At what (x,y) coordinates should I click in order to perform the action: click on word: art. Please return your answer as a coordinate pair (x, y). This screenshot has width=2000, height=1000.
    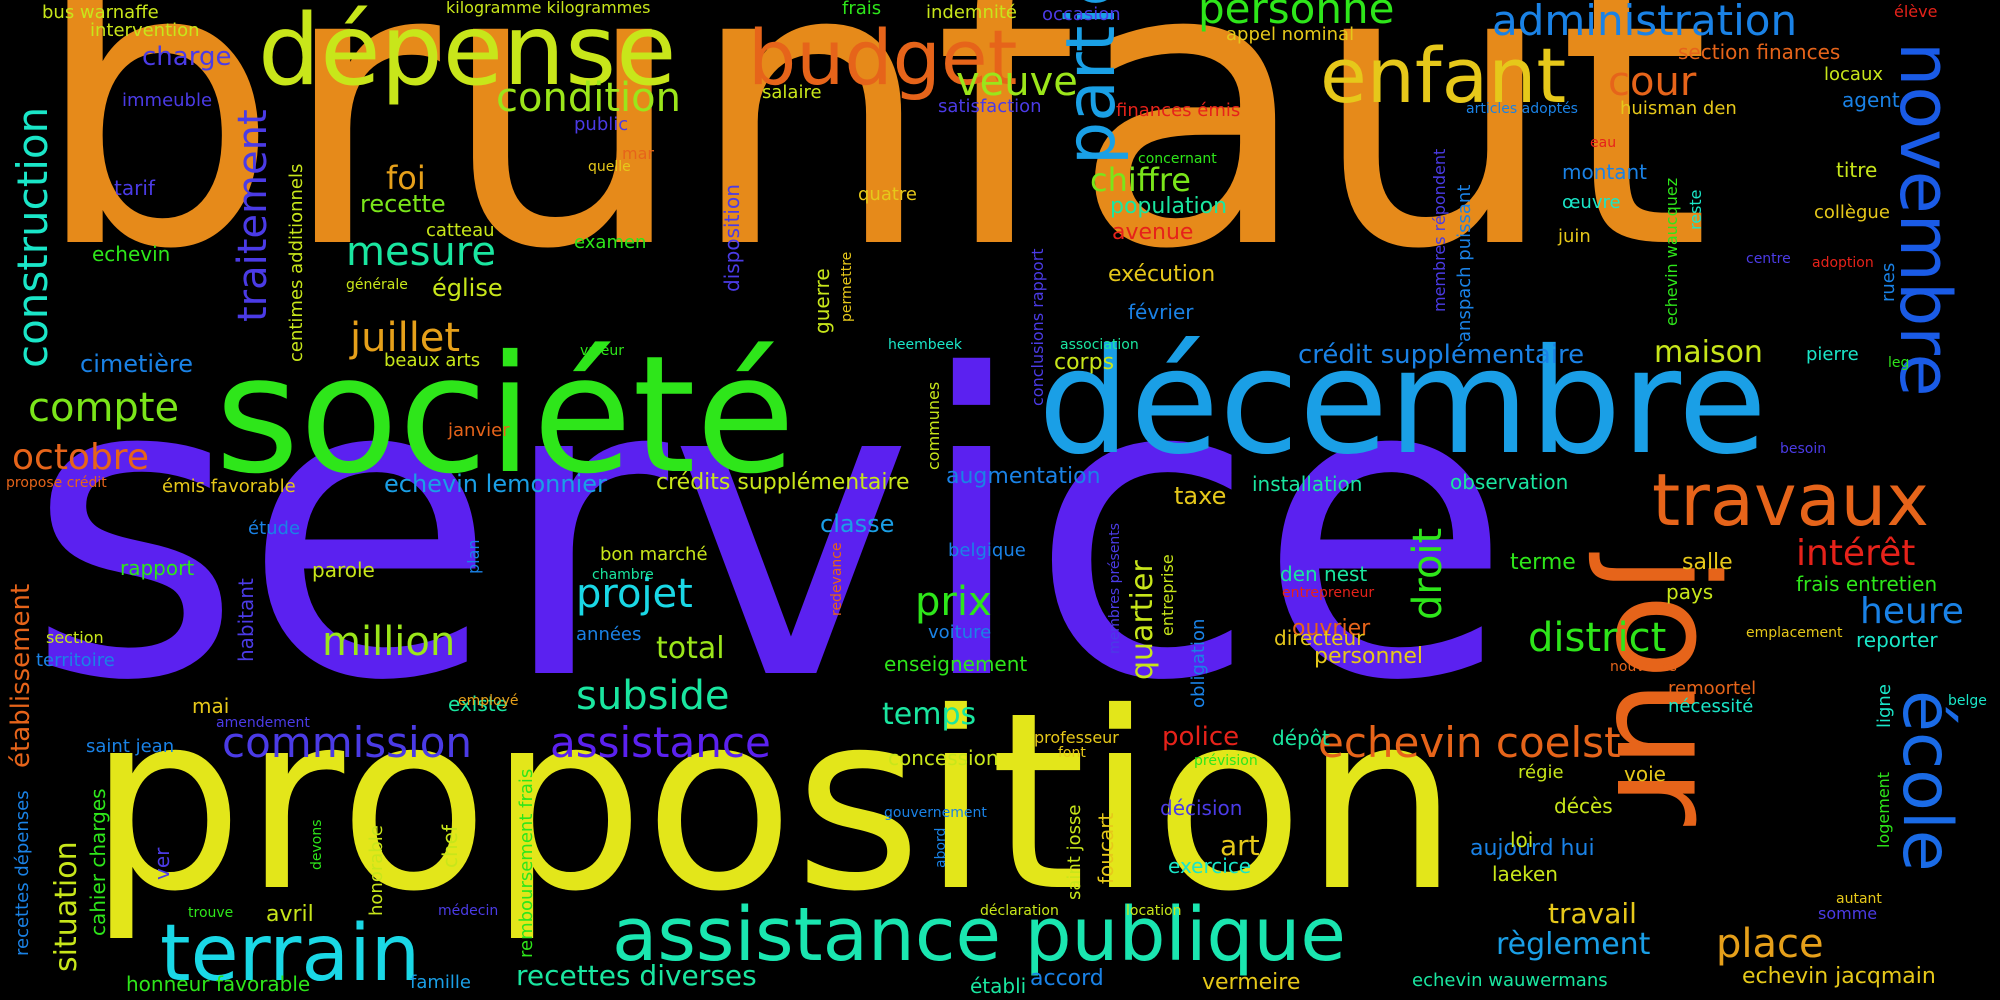
    Looking at the image, I should click on (1240, 845).